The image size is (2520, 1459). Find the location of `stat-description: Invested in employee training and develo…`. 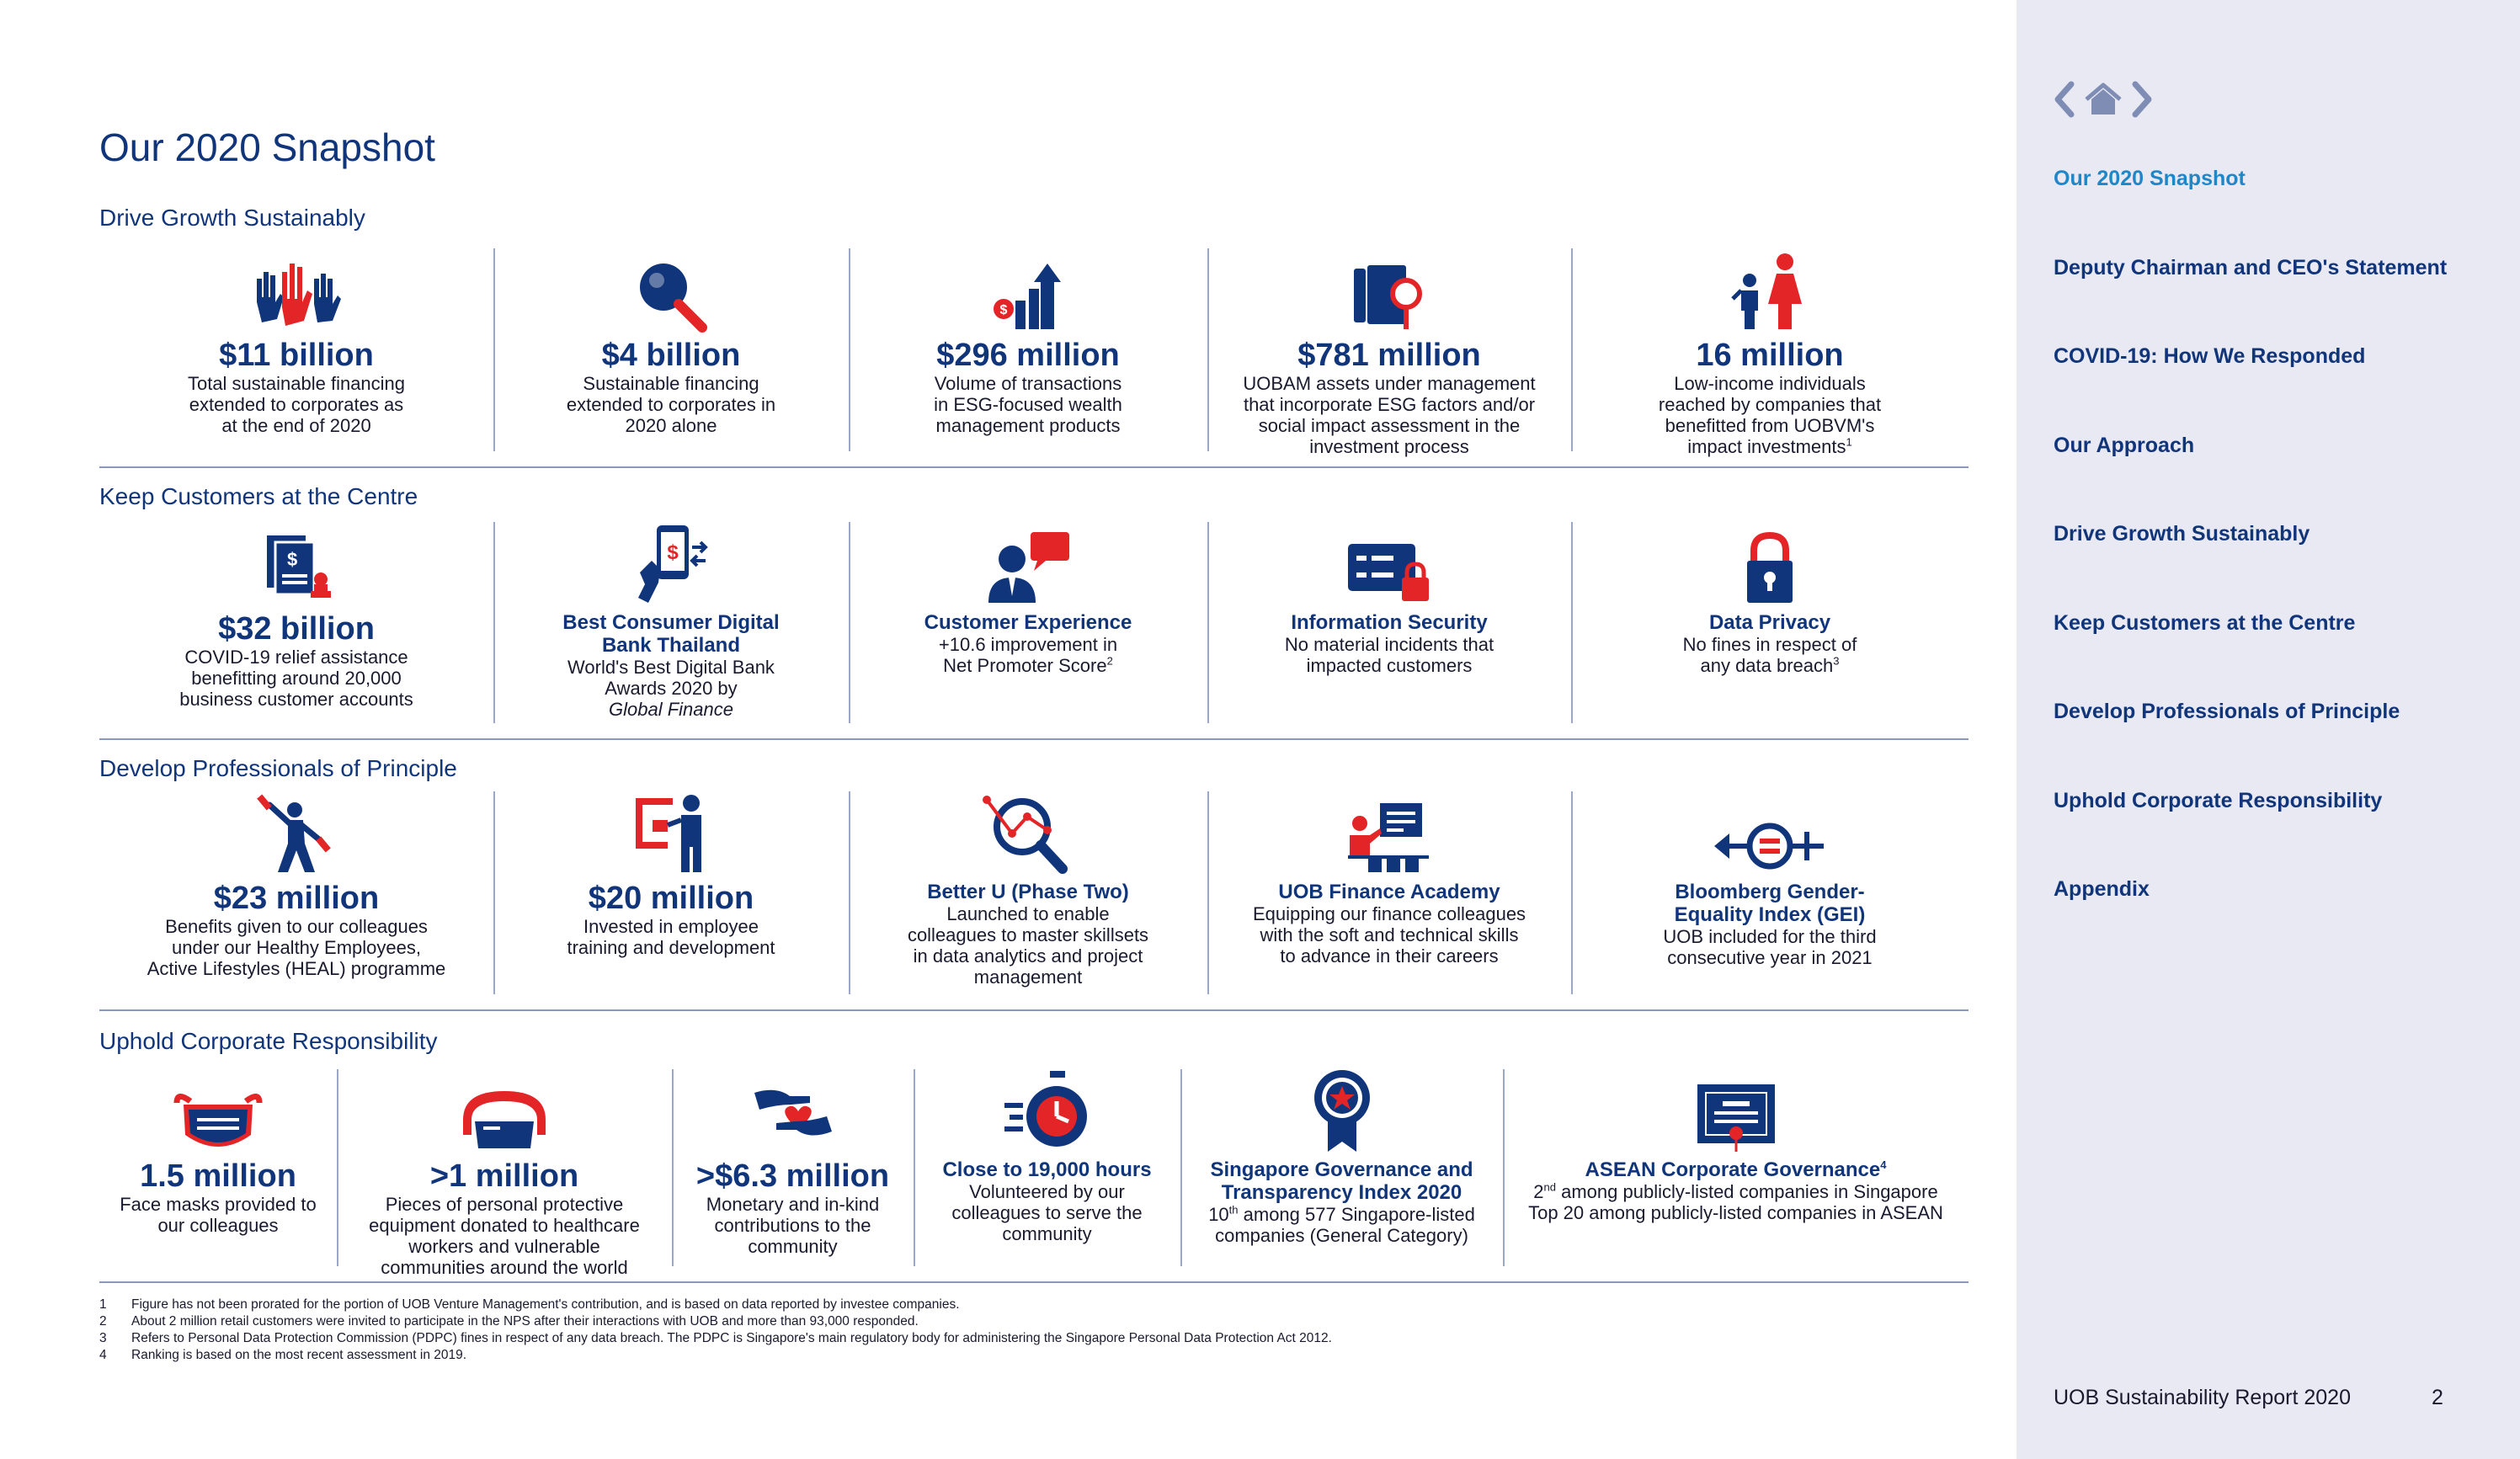

stat-description: Invested in employee training and develo… is located at coordinates (671, 937).